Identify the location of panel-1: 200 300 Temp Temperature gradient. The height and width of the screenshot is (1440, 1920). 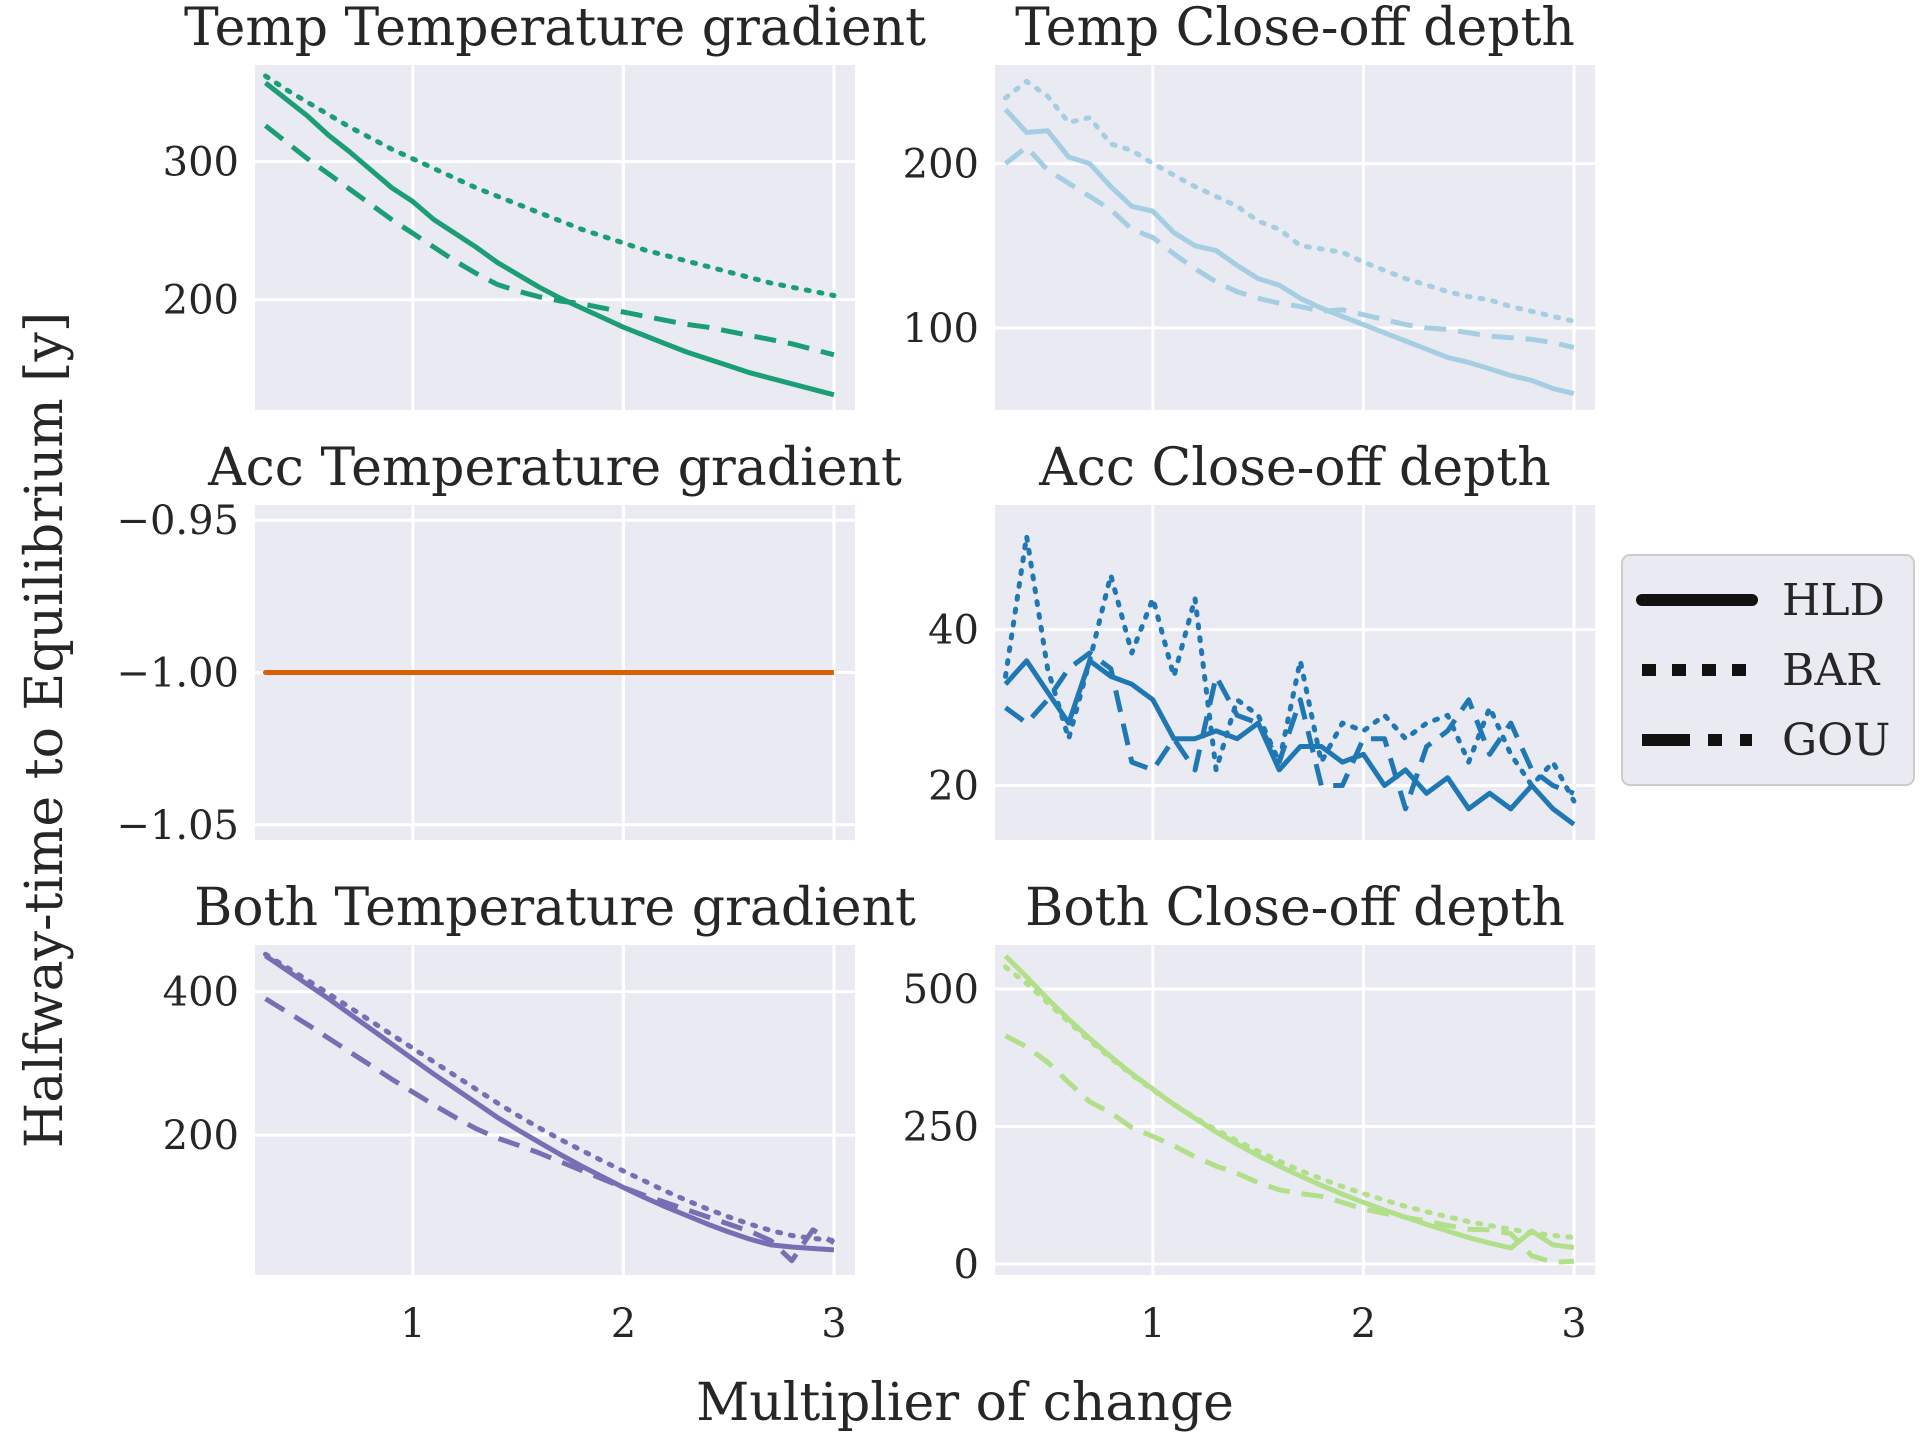
(544, 205).